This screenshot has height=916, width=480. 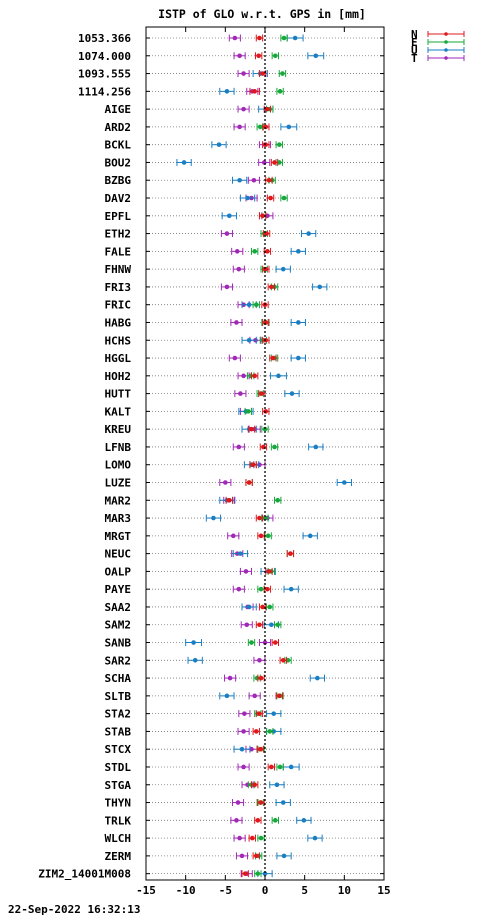 I want to click on legend-marker, so click(x=446, y=34).